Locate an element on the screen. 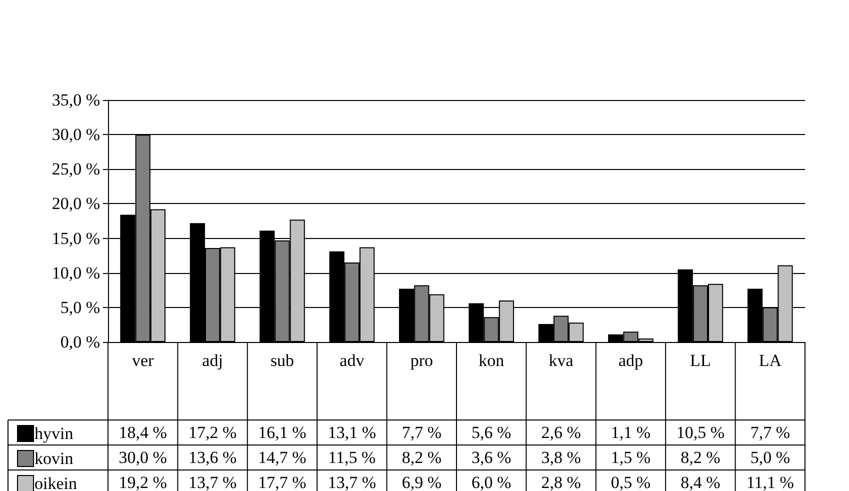 The height and width of the screenshot is (491, 849). data-label: 1,1 % is located at coordinates (630, 432).